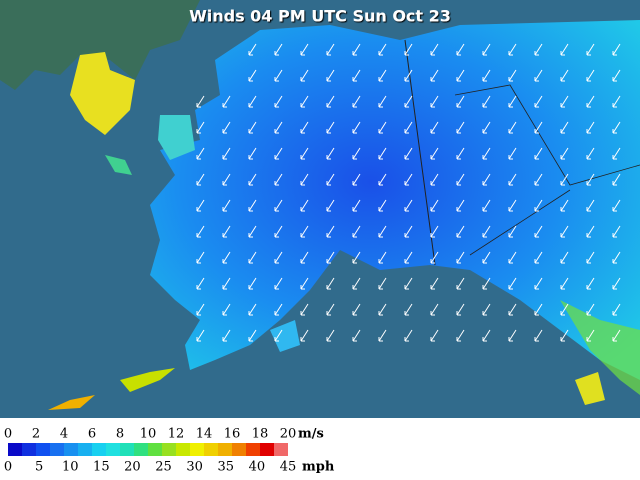 Image resolution: width=640 pixels, height=480 pixels. I want to click on mph-tick-label: 20, so click(132, 467).